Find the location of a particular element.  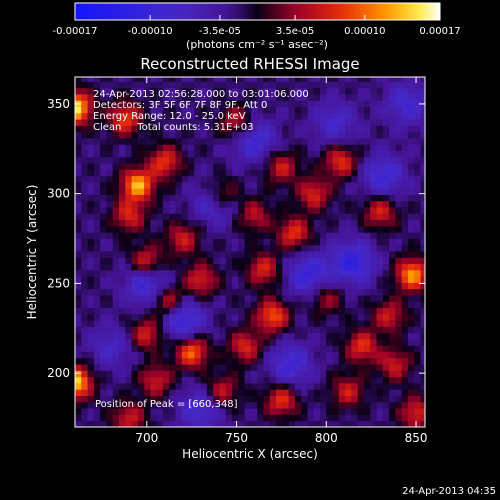

x-tick-label: 800 is located at coordinates (326, 438).